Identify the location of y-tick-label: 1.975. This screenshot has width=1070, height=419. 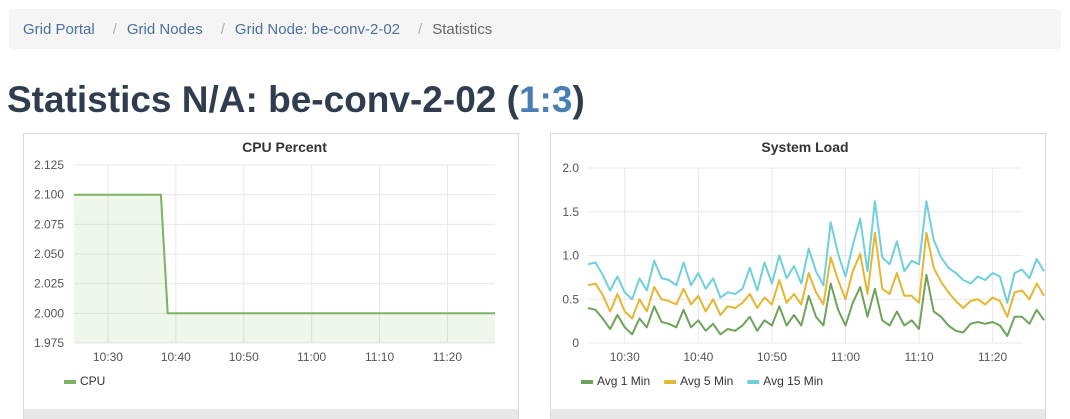
(49, 343).